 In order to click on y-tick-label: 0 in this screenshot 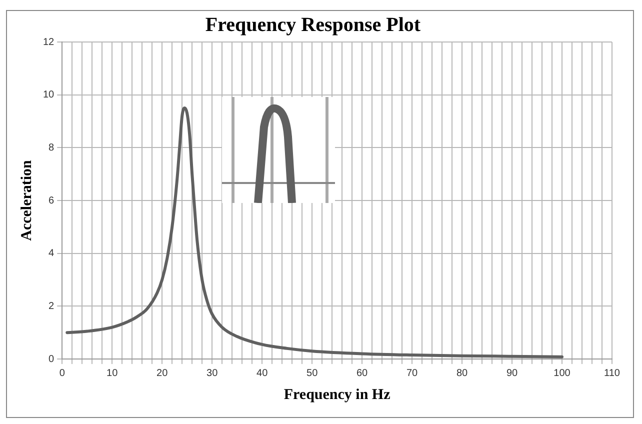, I will do `click(51, 359)`.